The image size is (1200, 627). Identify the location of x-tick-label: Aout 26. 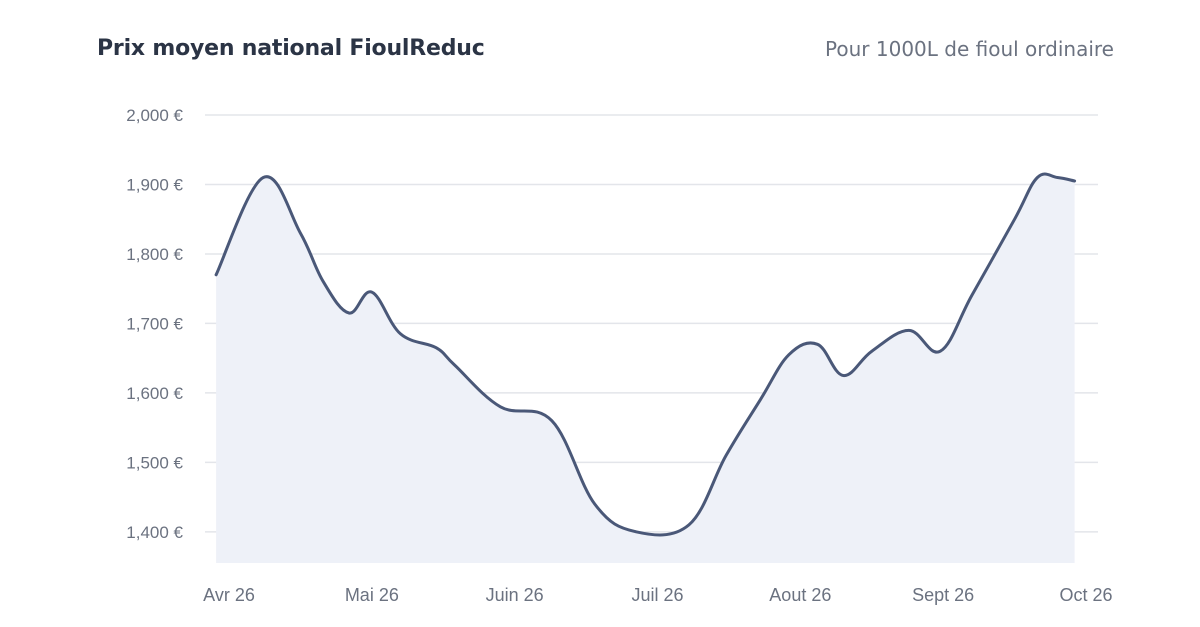
(800, 595).